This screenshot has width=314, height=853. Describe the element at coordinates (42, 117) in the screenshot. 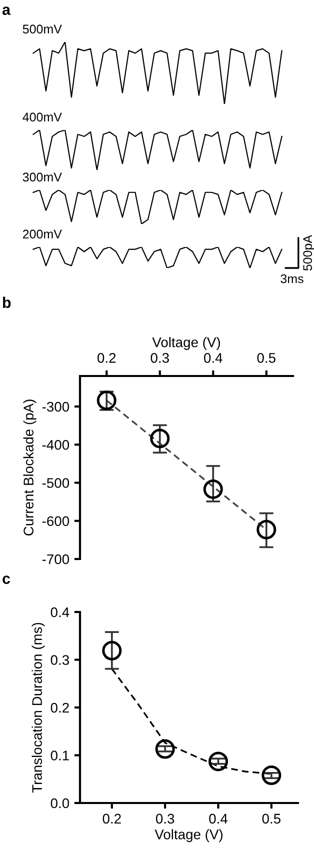

I see `series-label: 400mV` at that location.